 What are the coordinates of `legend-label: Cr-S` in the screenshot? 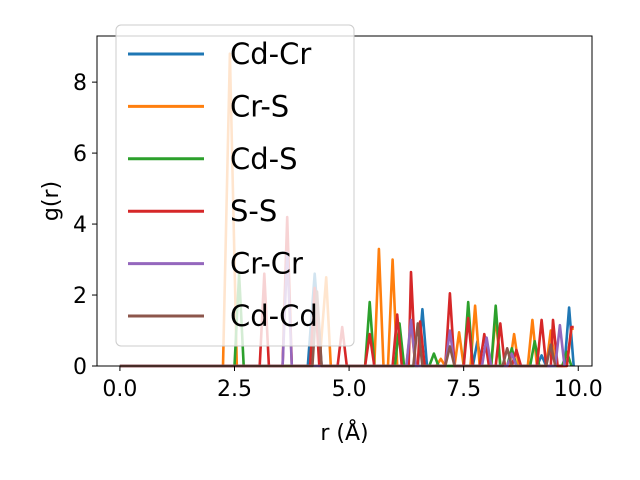 It's located at (259, 106).